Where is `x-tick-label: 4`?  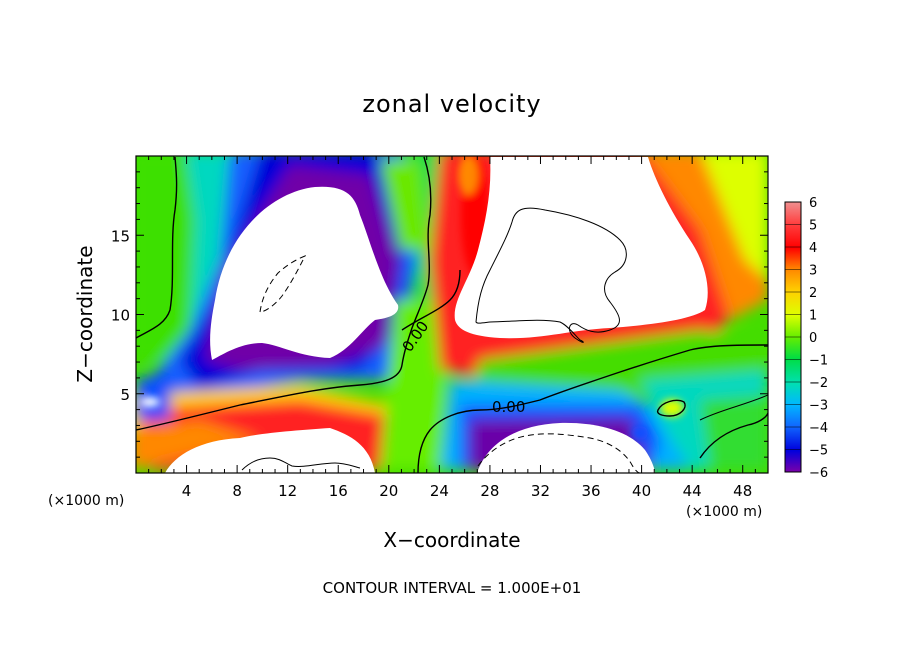
x-tick-label: 4 is located at coordinates (187, 491).